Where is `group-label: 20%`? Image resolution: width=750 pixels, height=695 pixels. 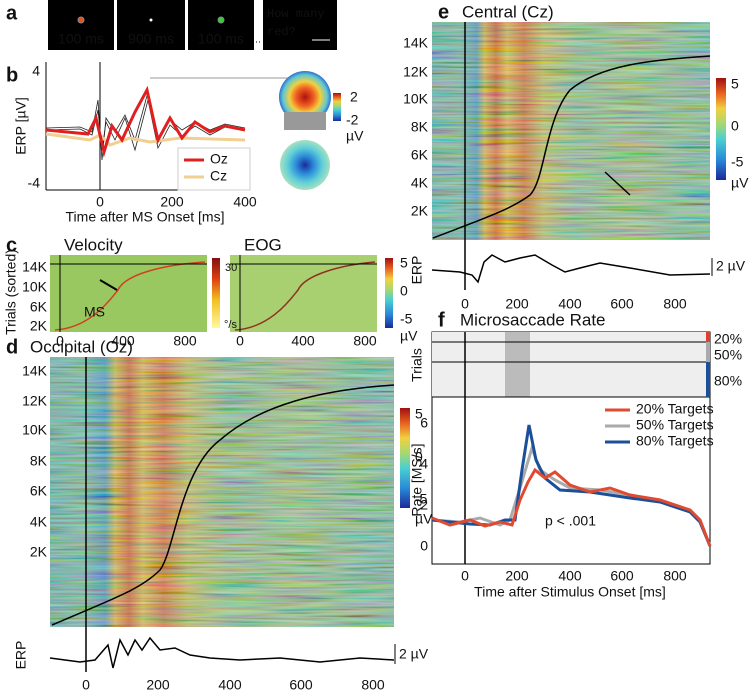
group-label: 20% is located at coordinates (728, 339).